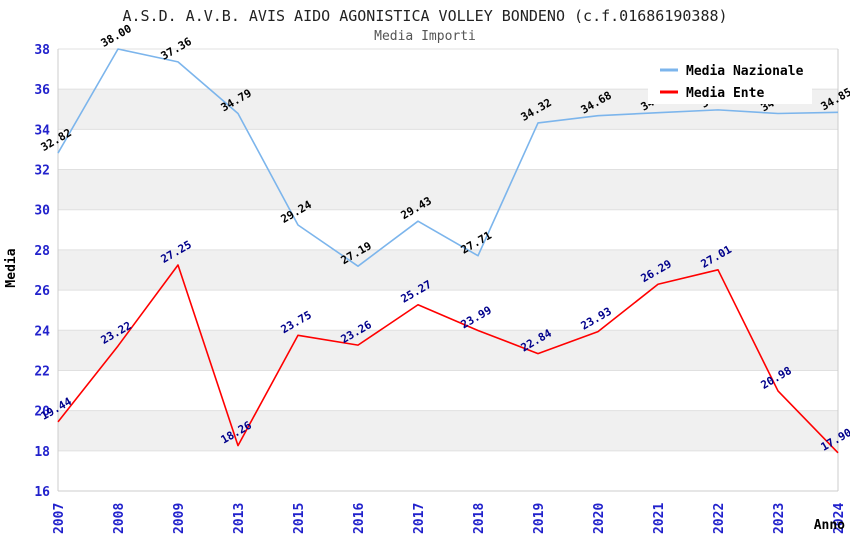 The height and width of the screenshot is (550, 850). I want to click on legend: Media Nazionale Media Ente, so click(730, 80).